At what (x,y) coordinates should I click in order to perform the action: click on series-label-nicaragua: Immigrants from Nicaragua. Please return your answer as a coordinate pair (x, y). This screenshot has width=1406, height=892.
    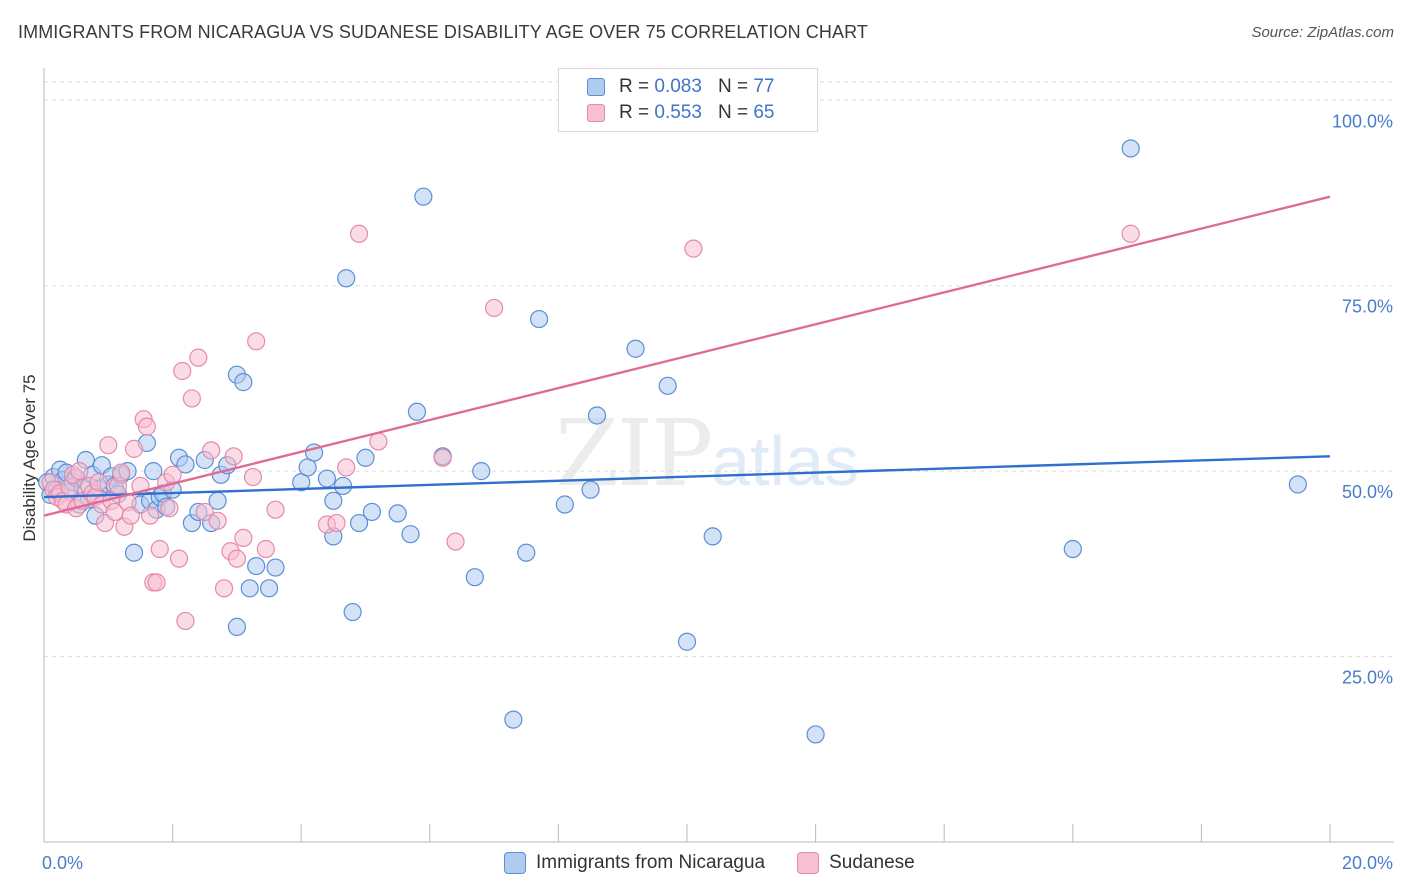
    Looking at the image, I should click on (651, 862).